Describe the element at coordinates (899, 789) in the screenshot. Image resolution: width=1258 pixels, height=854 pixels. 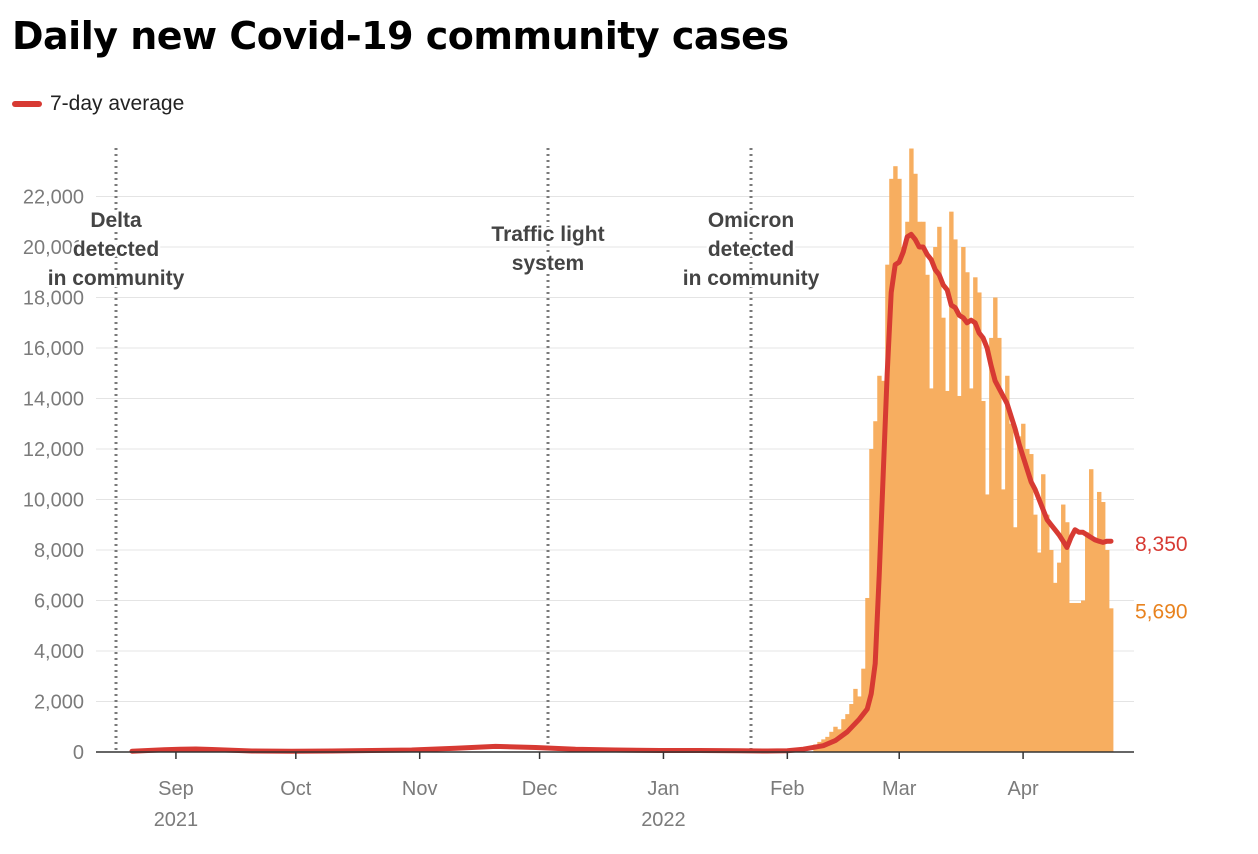
I see `x-tick-label: Mar` at that location.